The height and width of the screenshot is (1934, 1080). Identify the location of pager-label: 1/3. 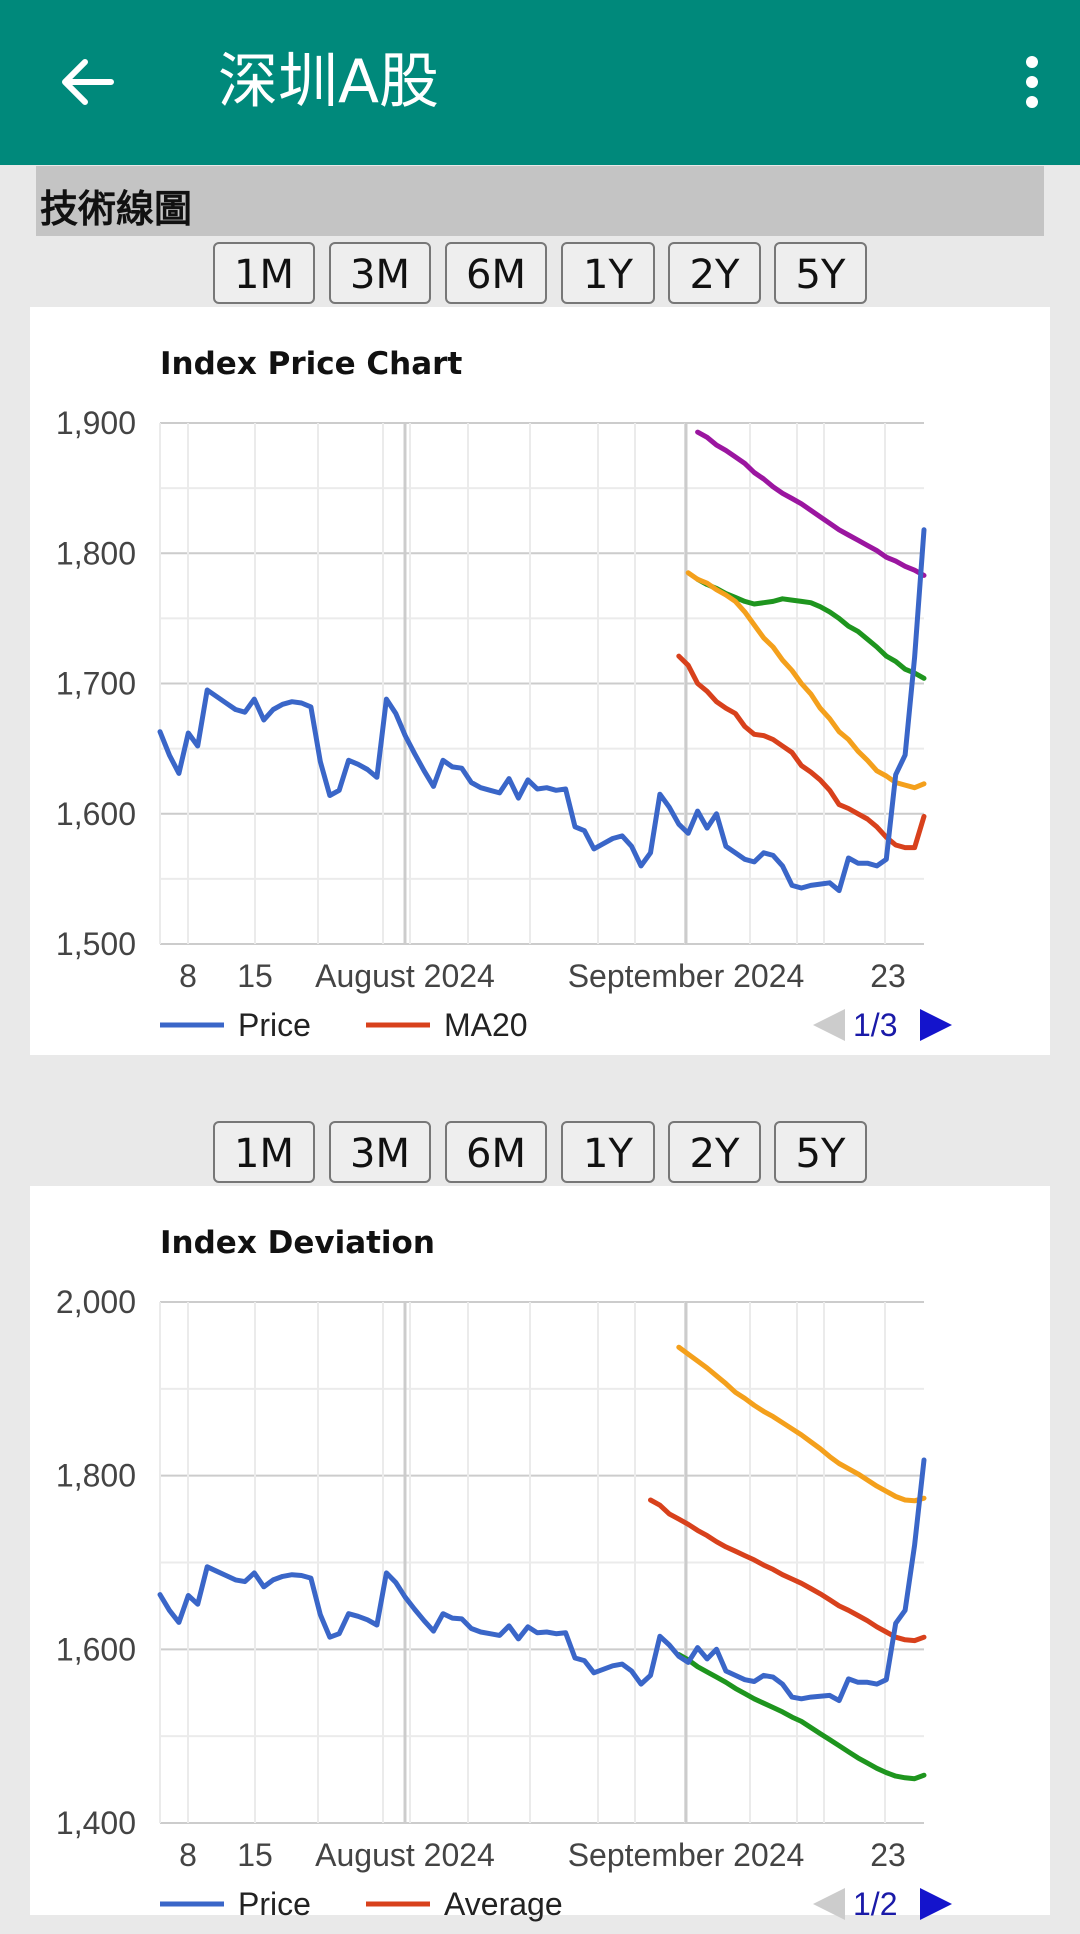
(875, 1025).